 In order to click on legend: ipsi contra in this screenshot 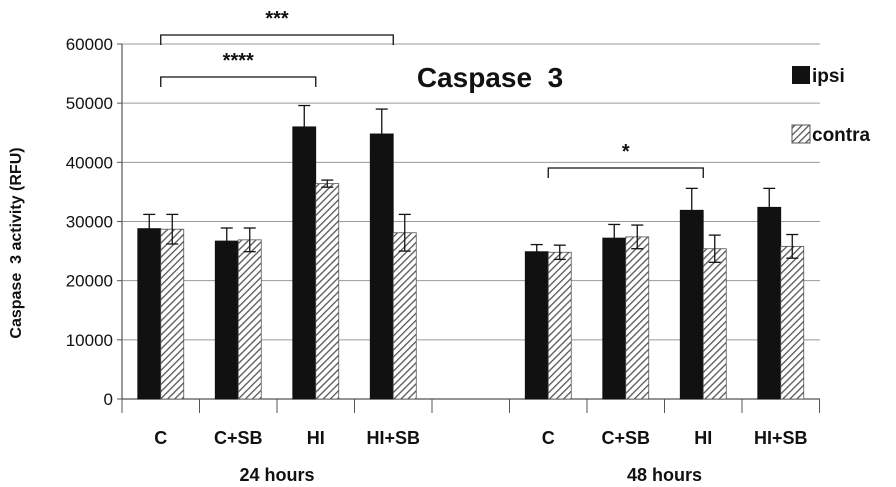, I will do `click(831, 106)`.